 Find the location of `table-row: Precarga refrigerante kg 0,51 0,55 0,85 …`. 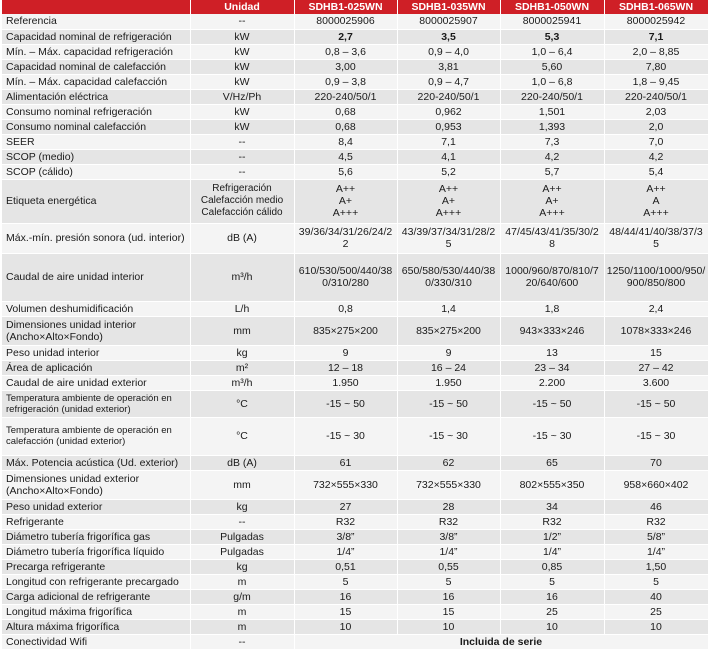

table-row: Precarga refrigerante kg 0,51 0,55 0,85 … is located at coordinates (355, 567).